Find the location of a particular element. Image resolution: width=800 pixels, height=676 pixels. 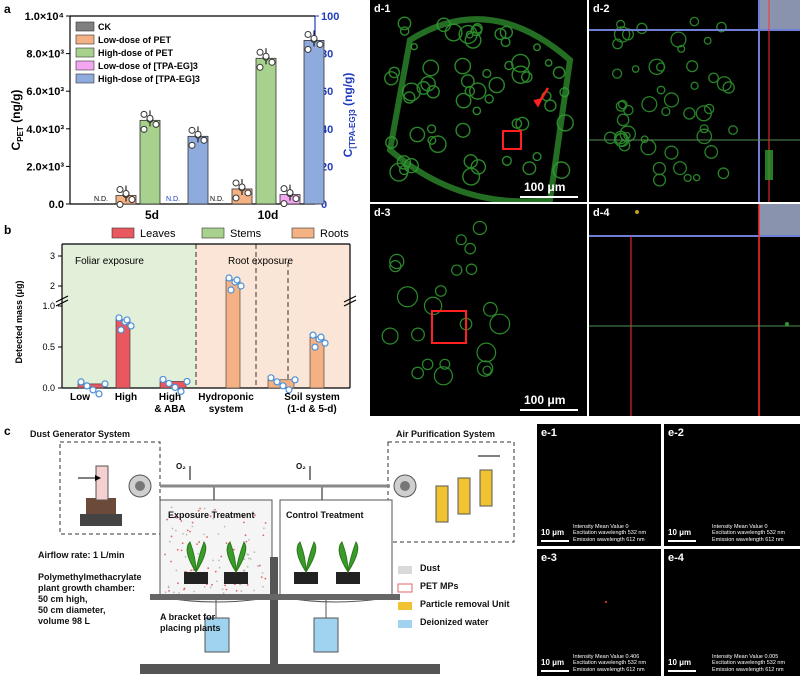

d3-scale: 100 μm is located at coordinates (545, 400).